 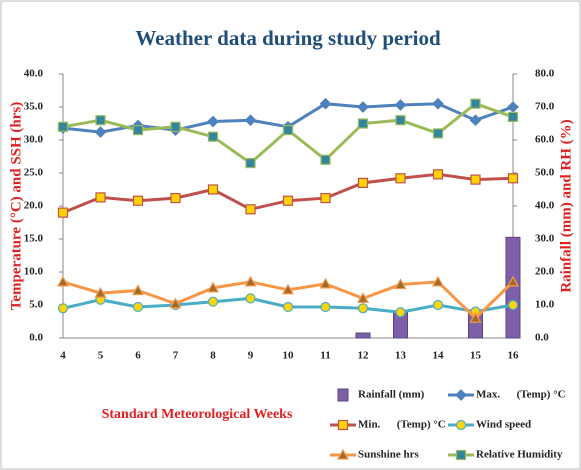 I want to click on x-axis-title: Standard Meteorological Weeks, so click(x=197, y=414).